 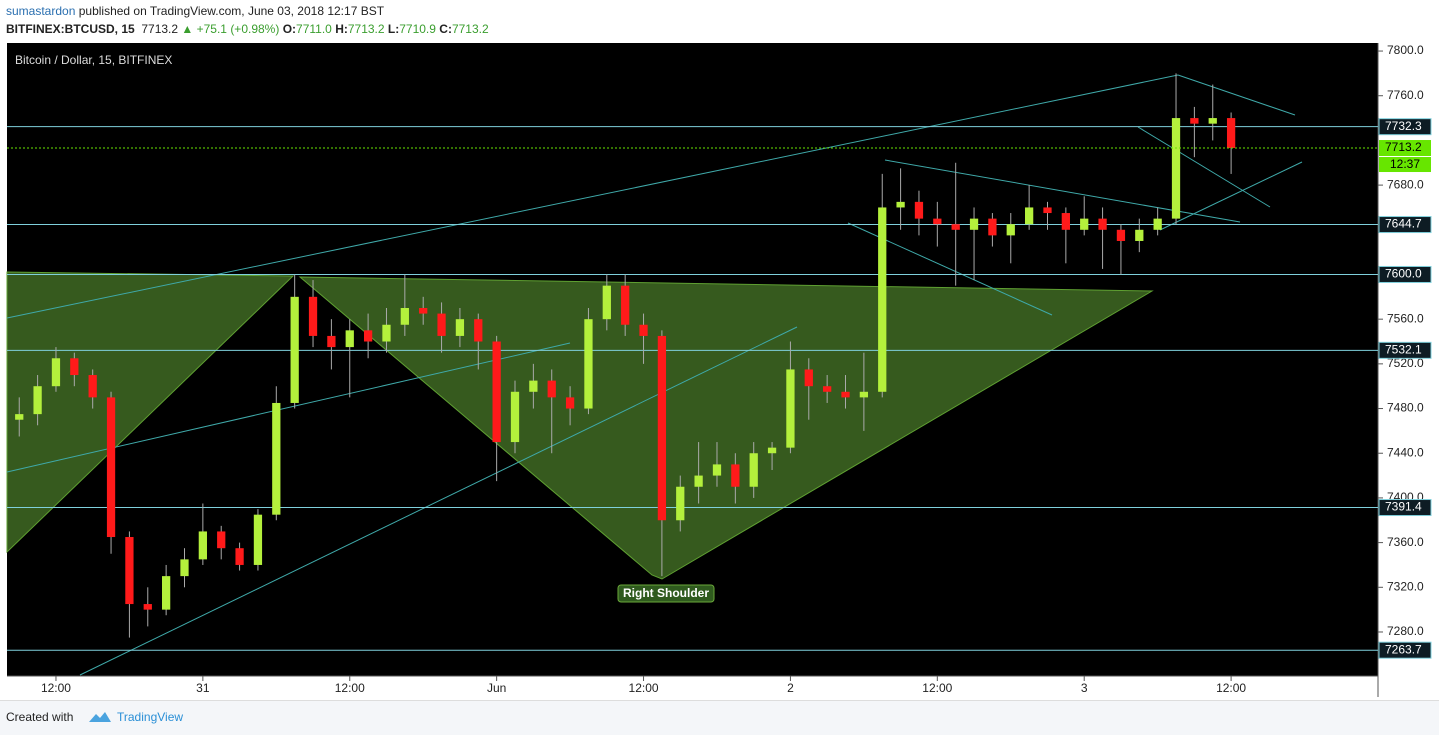 I want to click on last-price-box, so click(x=1405, y=148).